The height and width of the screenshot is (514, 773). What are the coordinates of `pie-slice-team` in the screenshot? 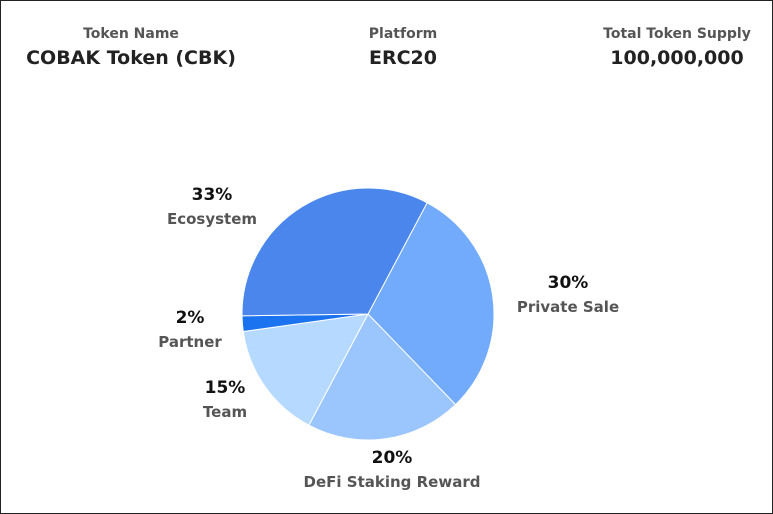 It's located at (305, 369).